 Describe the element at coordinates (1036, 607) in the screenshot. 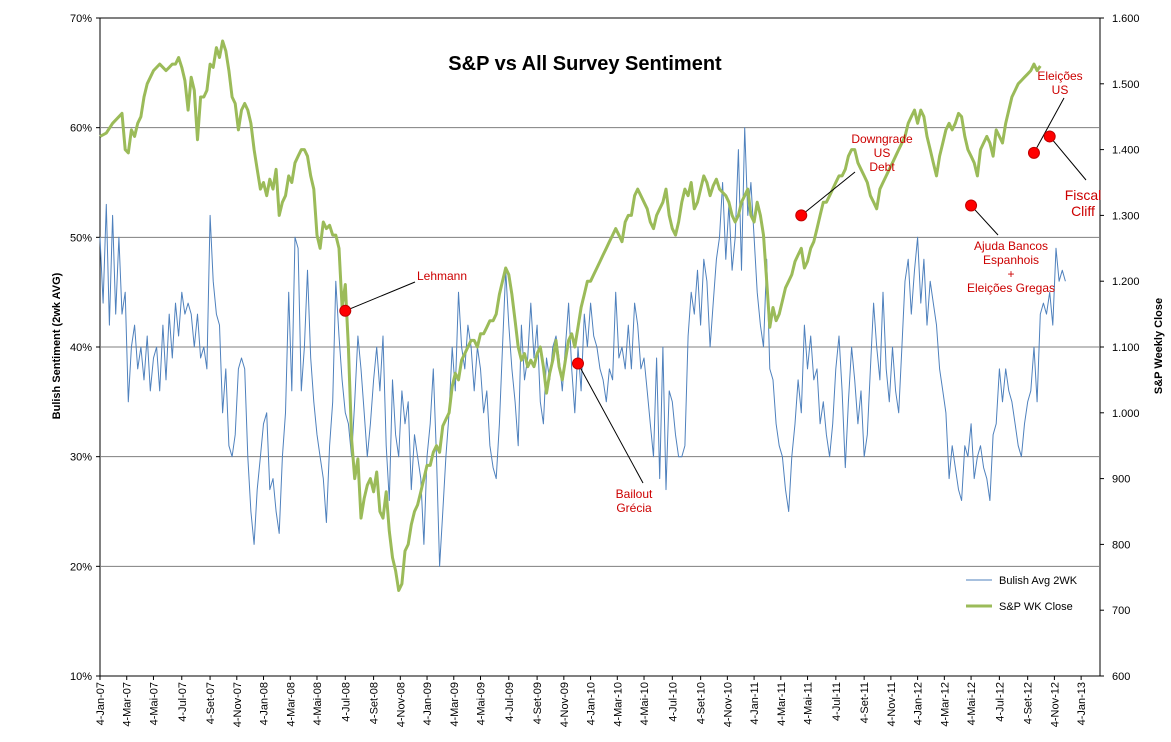

I see `legend-label: S&P WK Close` at that location.